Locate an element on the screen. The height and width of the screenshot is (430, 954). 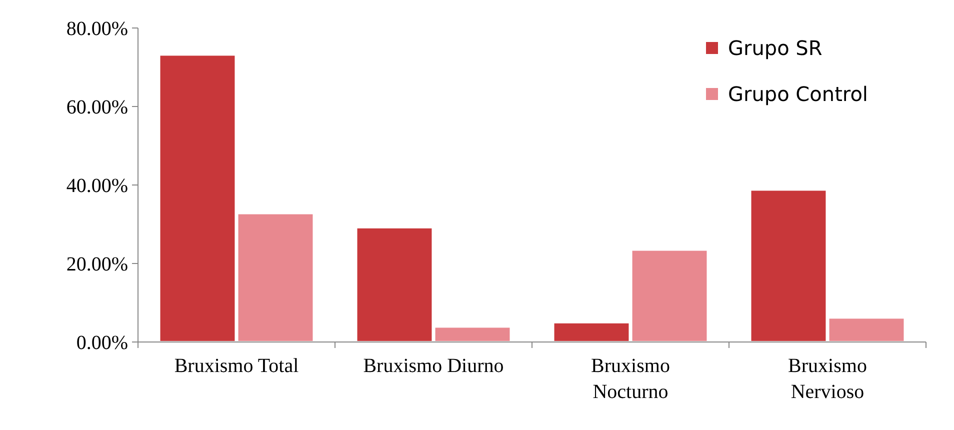
legend-label: Grupo SR is located at coordinates (775, 48).